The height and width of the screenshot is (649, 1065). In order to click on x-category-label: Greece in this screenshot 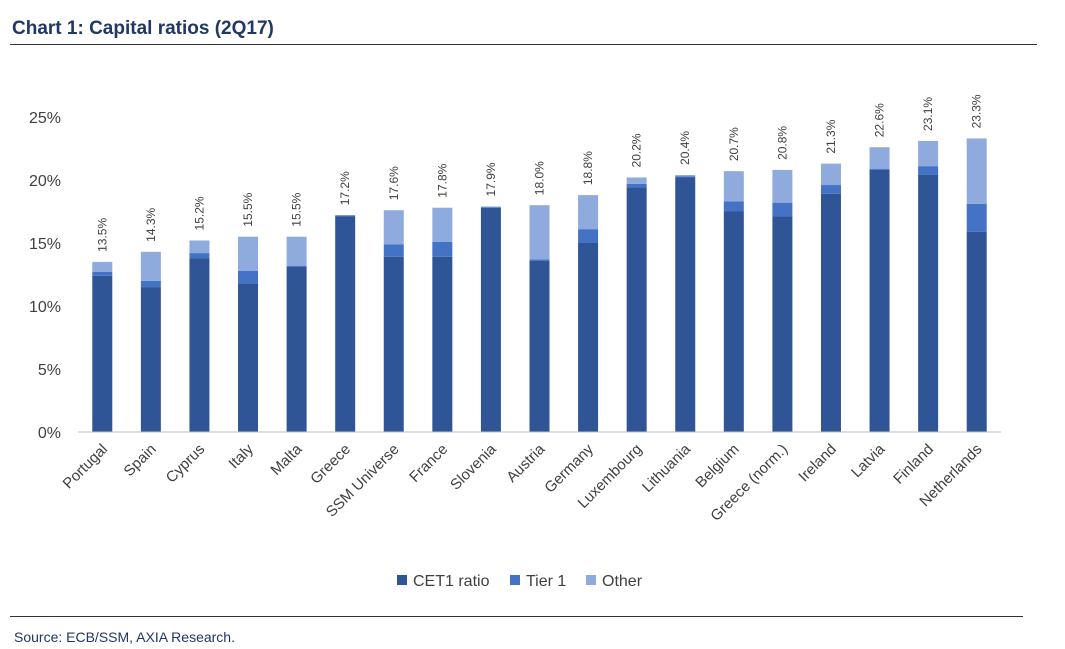, I will do `click(330, 464)`.